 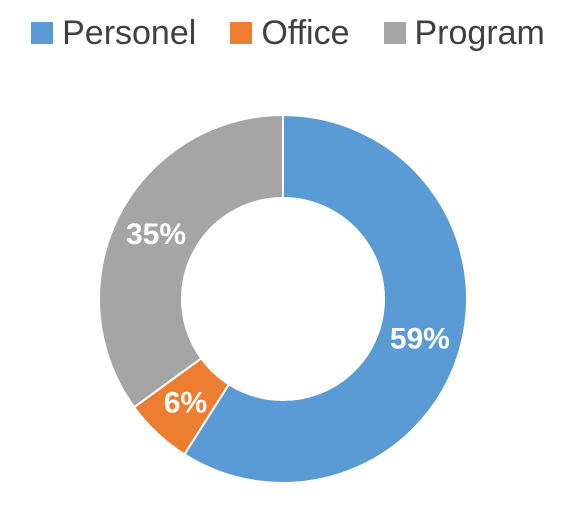 I want to click on chart-legend: Personel Office Program, so click(x=288, y=33).